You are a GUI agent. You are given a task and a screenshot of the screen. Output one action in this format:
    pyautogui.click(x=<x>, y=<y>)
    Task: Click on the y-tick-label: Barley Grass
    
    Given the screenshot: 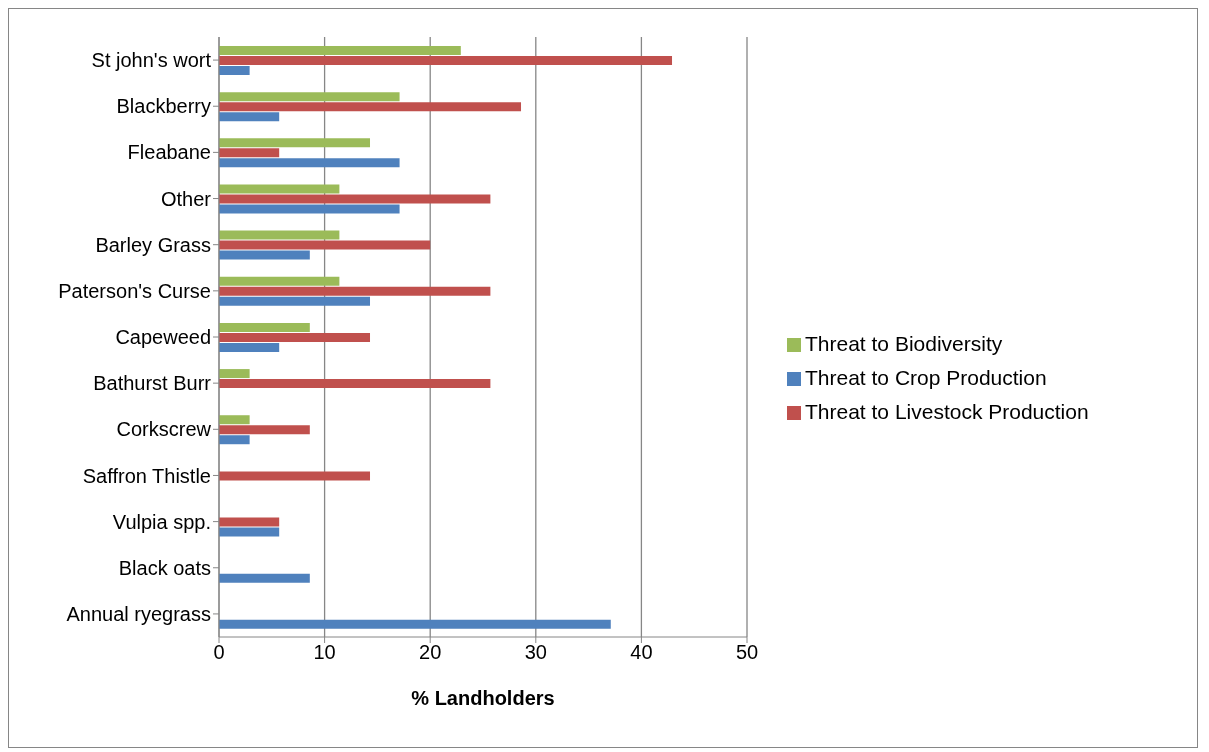 What is the action you would take?
    pyautogui.click(x=153, y=244)
    